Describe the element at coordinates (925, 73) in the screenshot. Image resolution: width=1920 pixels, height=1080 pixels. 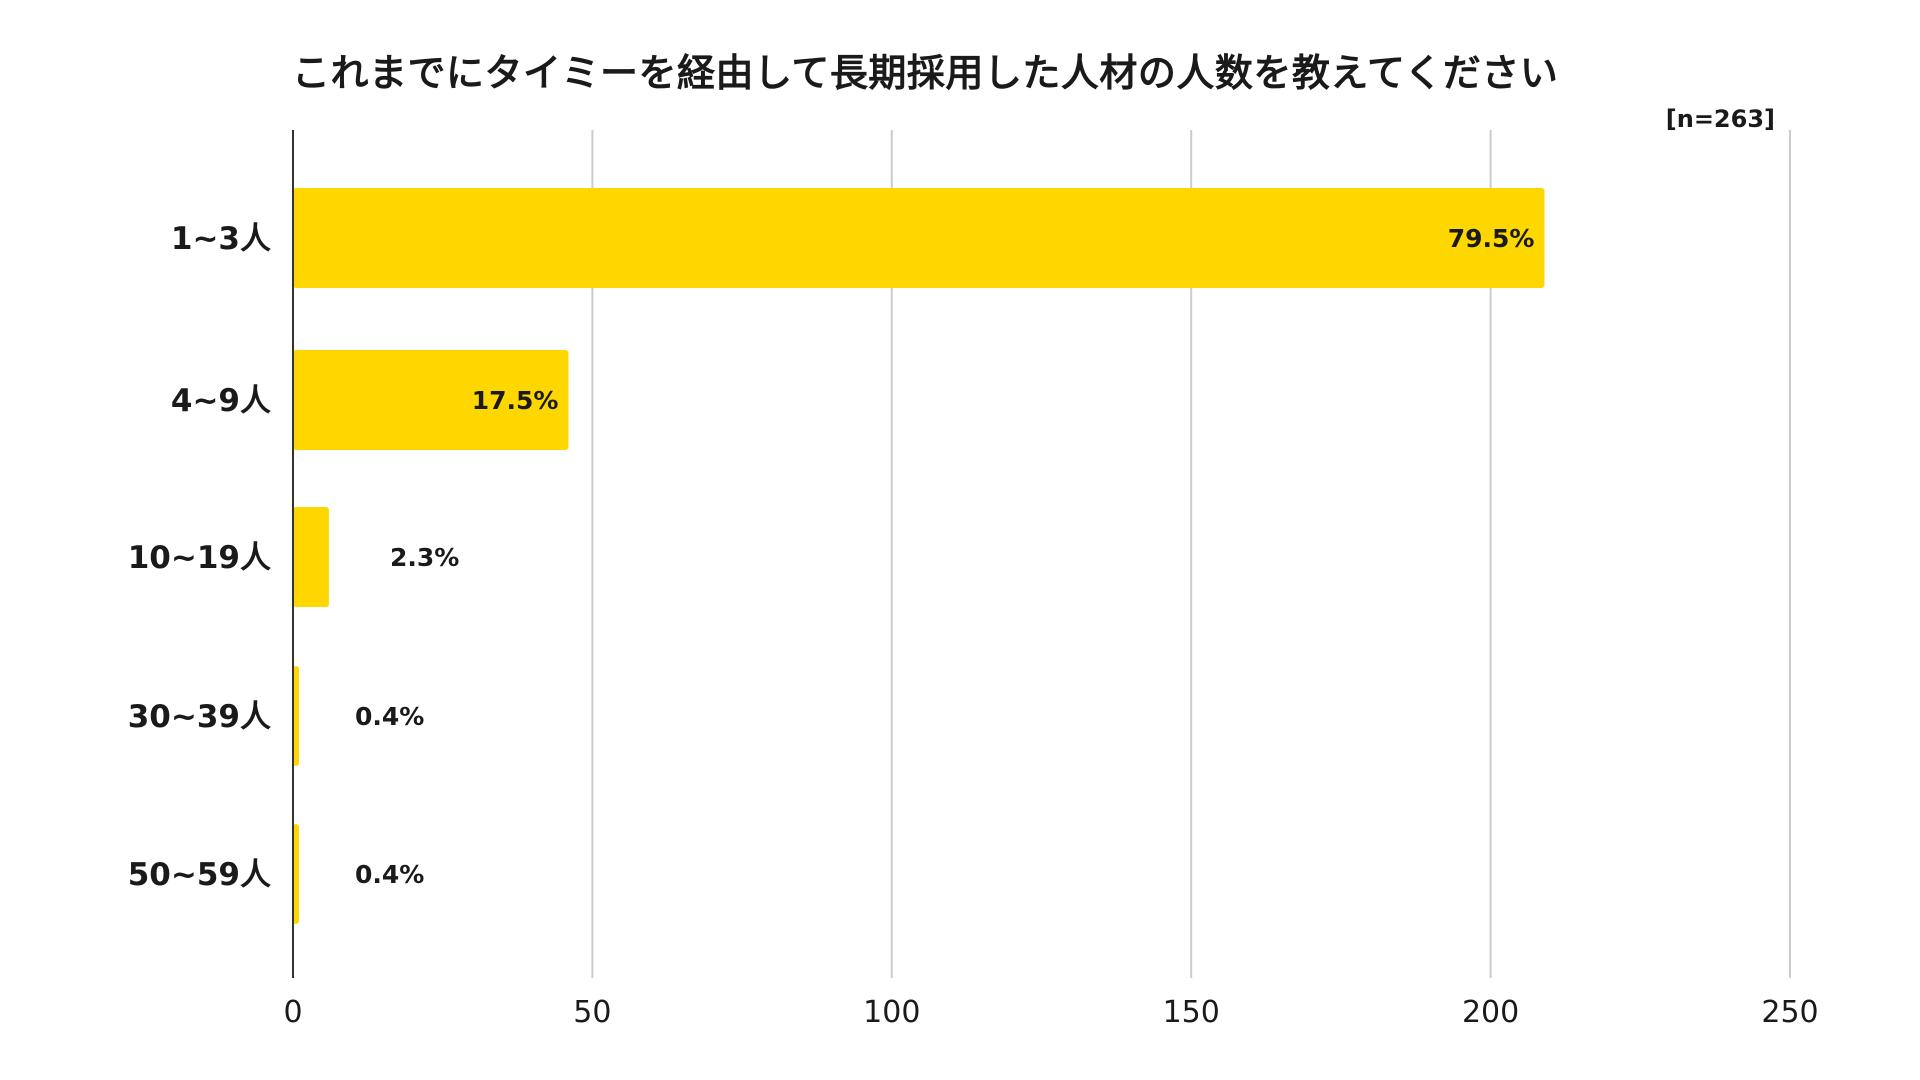
I see `chart-title: これまでにタイミーを経由して長期採用した人材の人数を教えてください` at that location.